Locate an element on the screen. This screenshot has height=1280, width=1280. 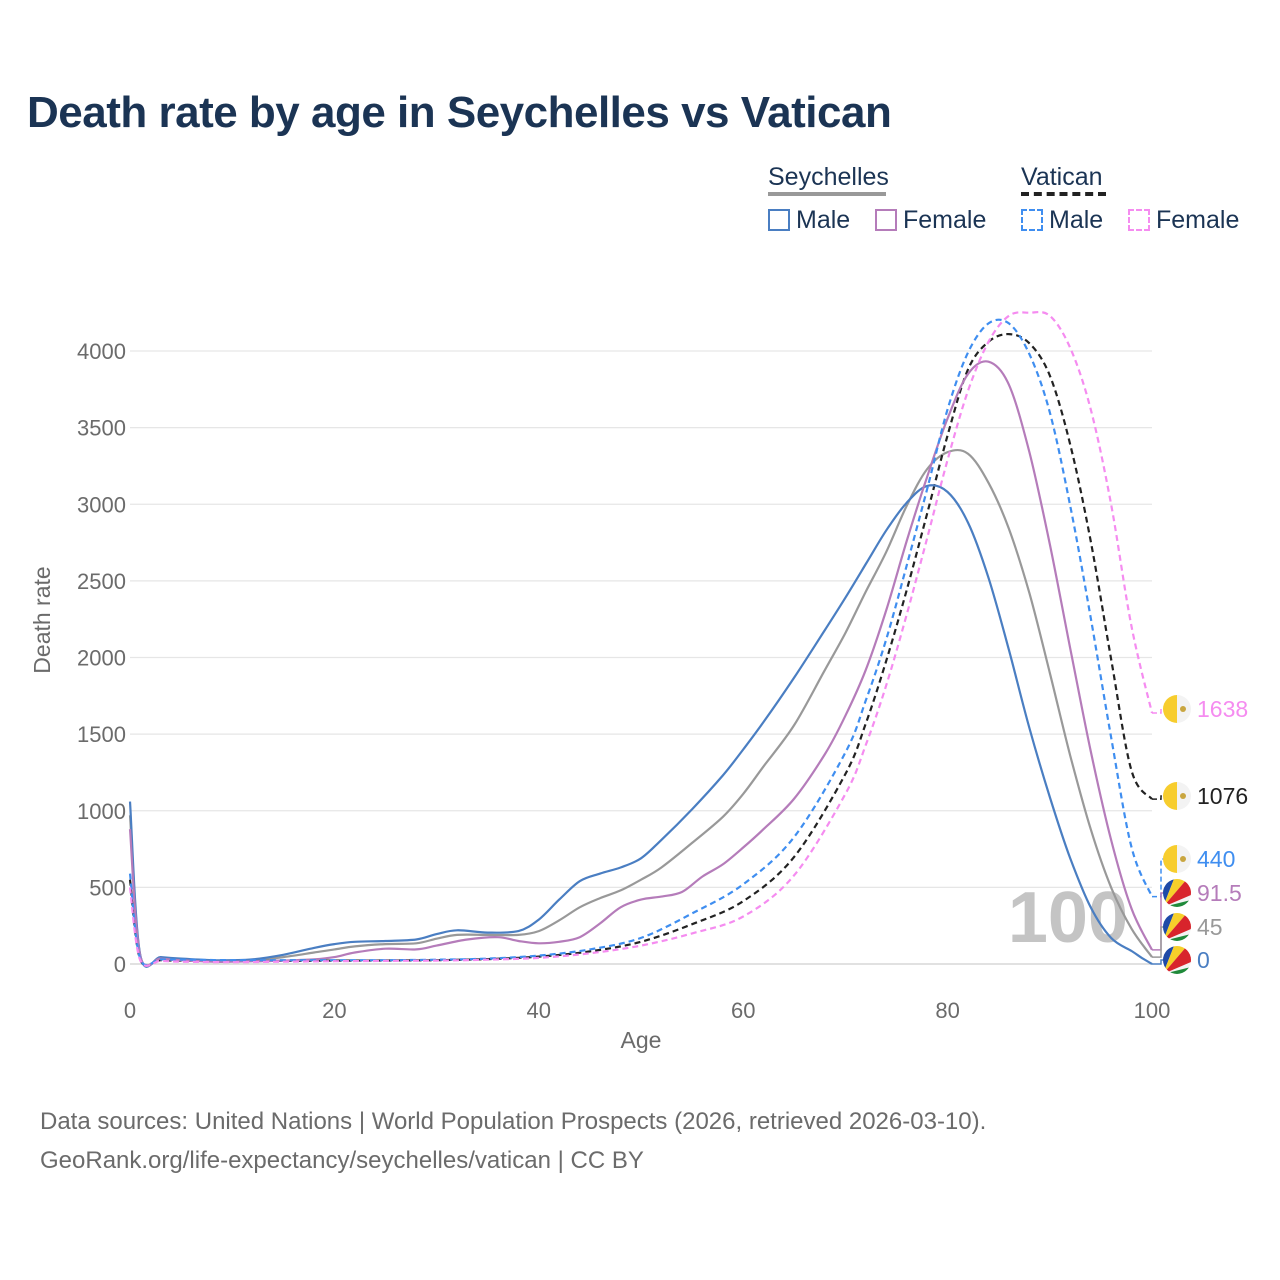
x-tick-label: 60 is located at coordinates (743, 1010).